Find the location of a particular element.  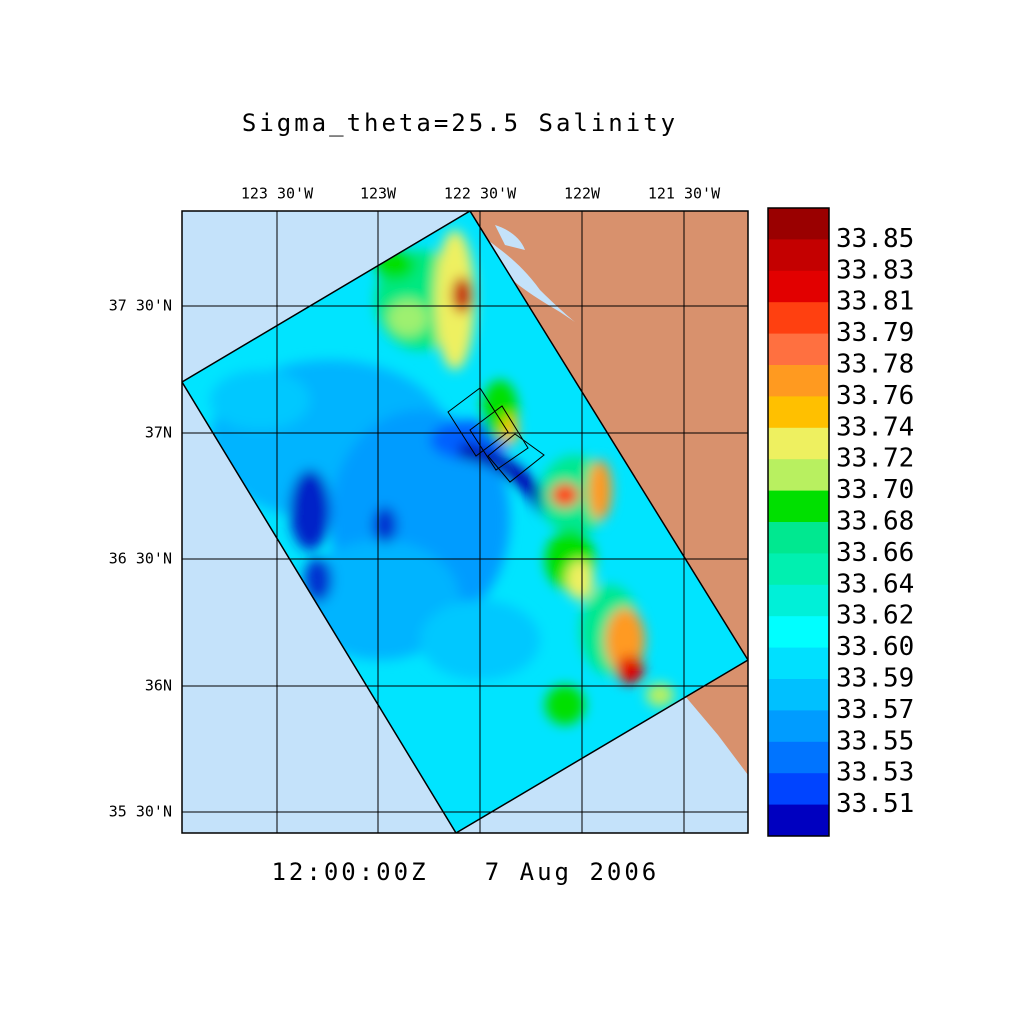

colorbar-label: 33.72 is located at coordinates (875, 459).